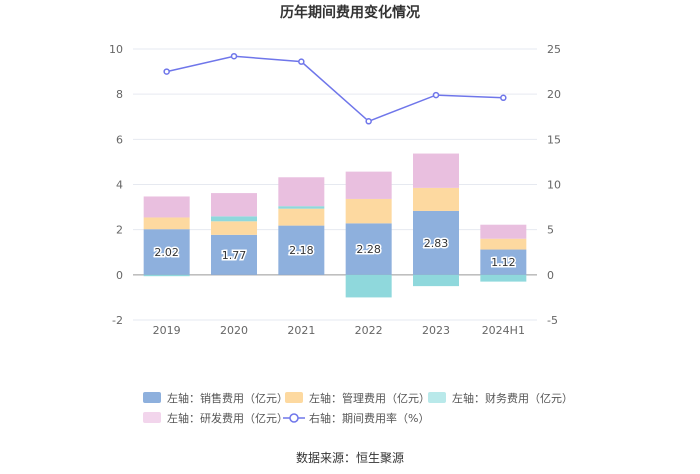  I want to click on x-tick-label: 2022, so click(369, 330).